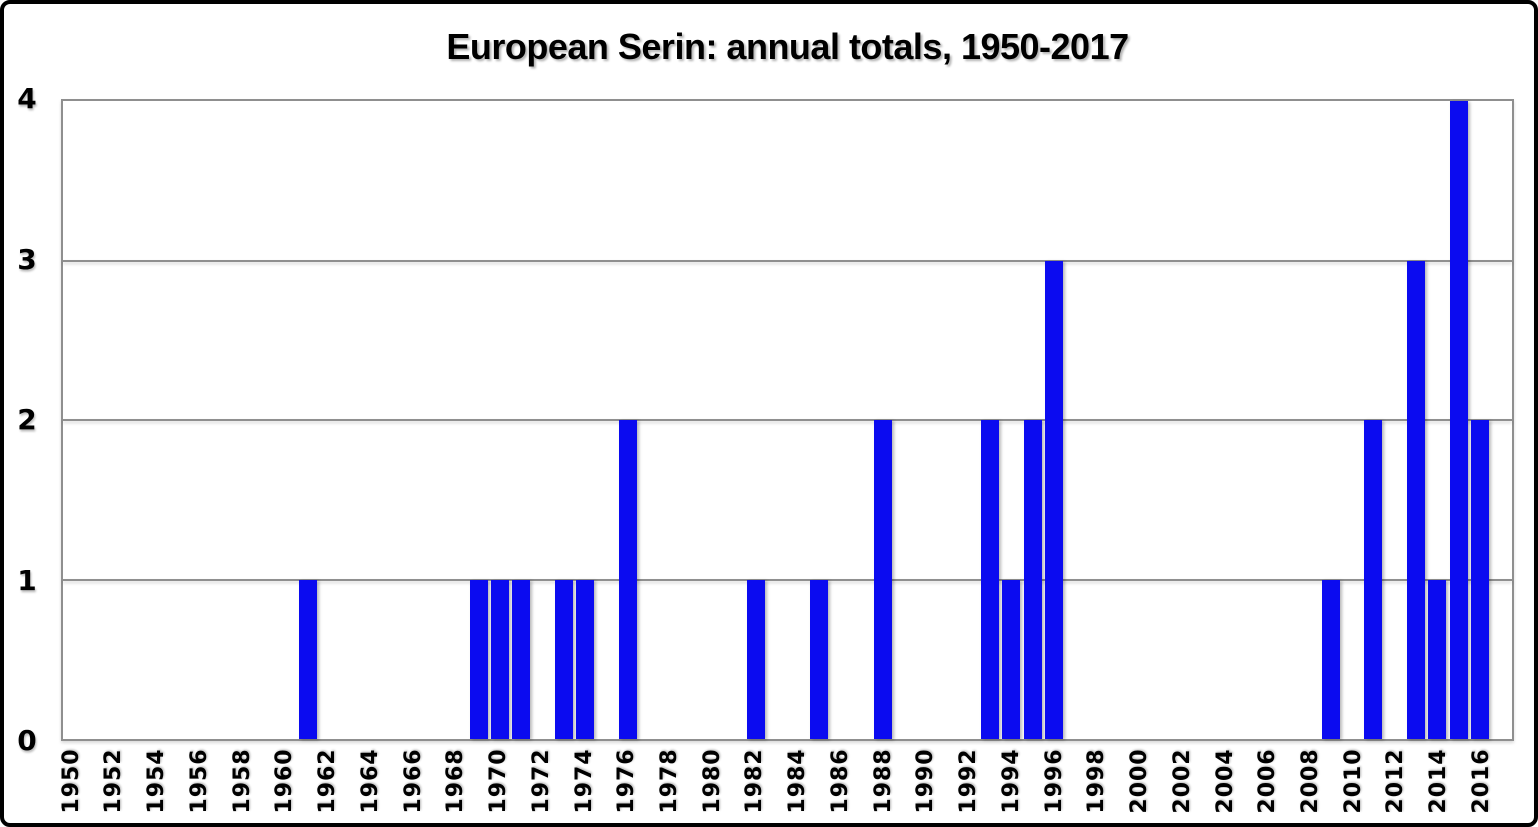 This screenshot has height=827, width=1538. What do you see at coordinates (27, 98) in the screenshot?
I see `y-tick-4: 4` at bounding box center [27, 98].